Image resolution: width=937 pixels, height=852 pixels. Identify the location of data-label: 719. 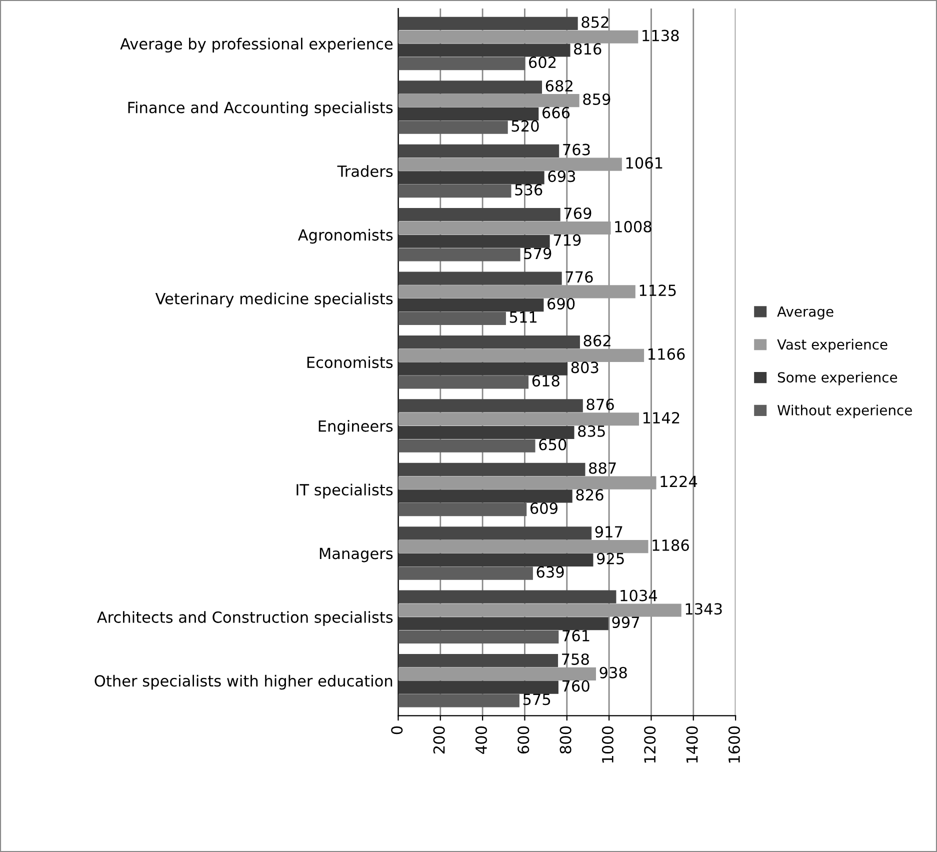
(567, 240).